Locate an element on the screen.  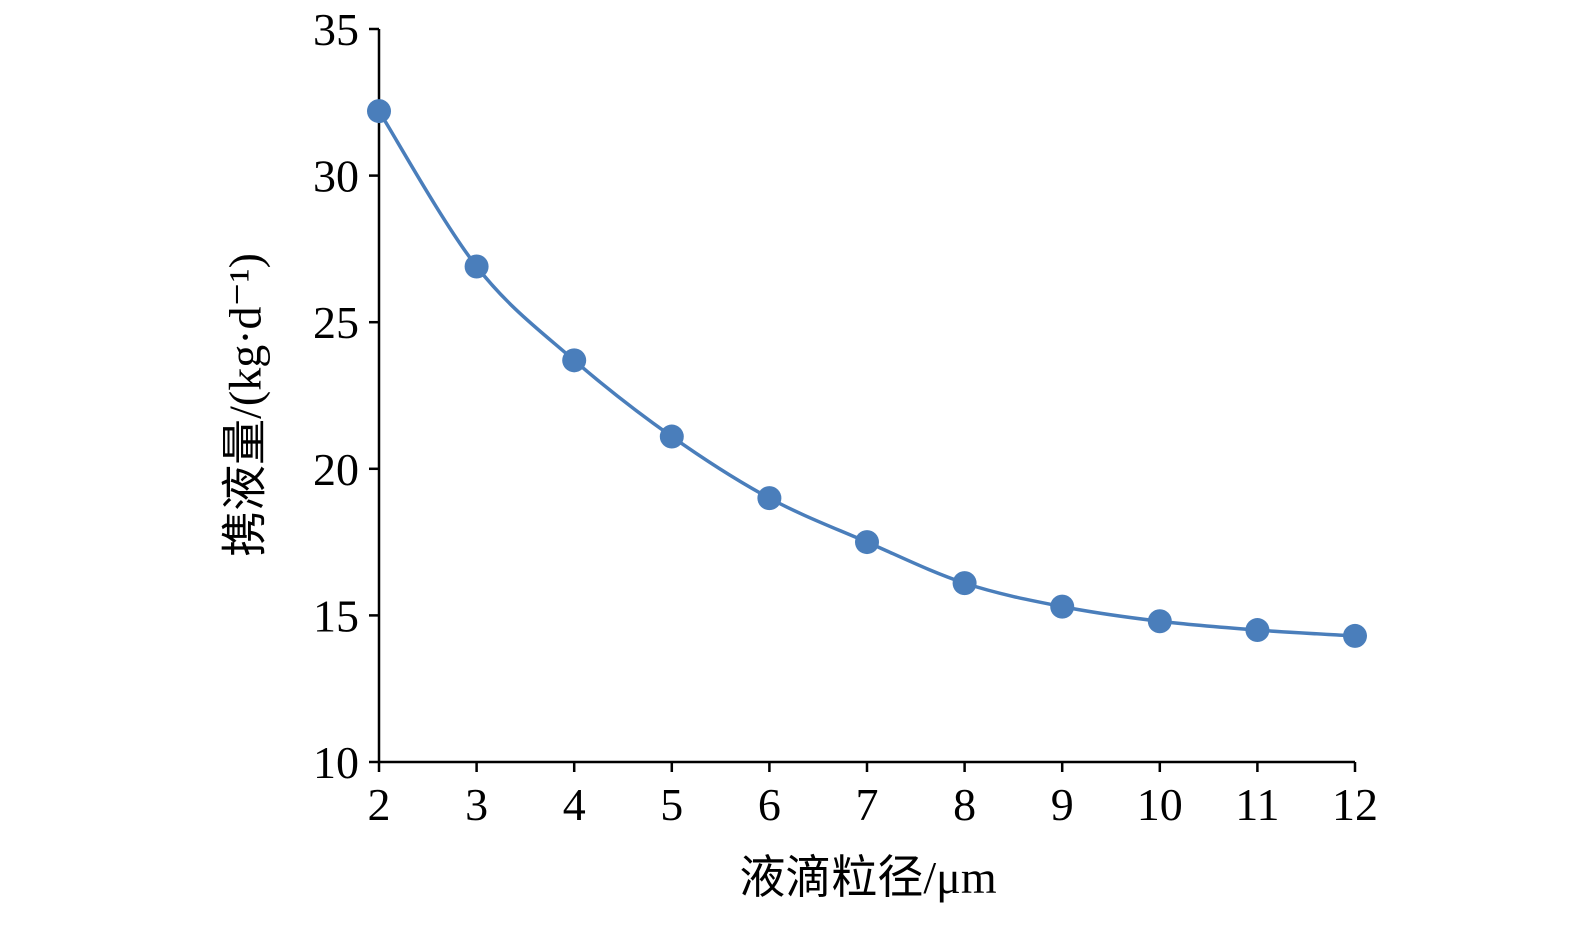
x-tick-label: 5 is located at coordinates (671, 804).